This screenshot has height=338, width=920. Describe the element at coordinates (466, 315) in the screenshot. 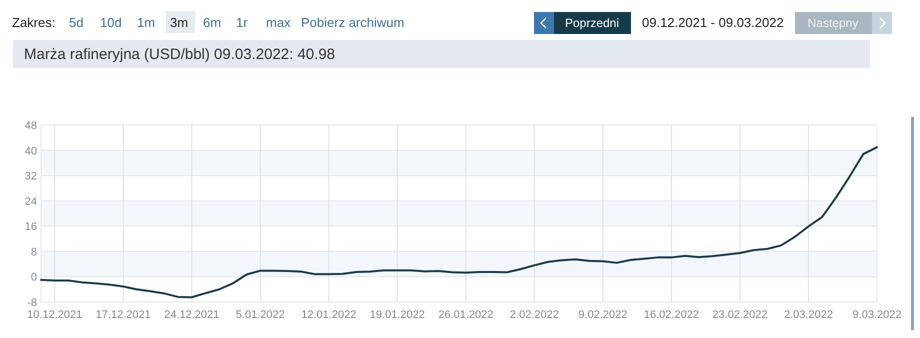

I see `x-tick-label: 26.01.2022` at that location.